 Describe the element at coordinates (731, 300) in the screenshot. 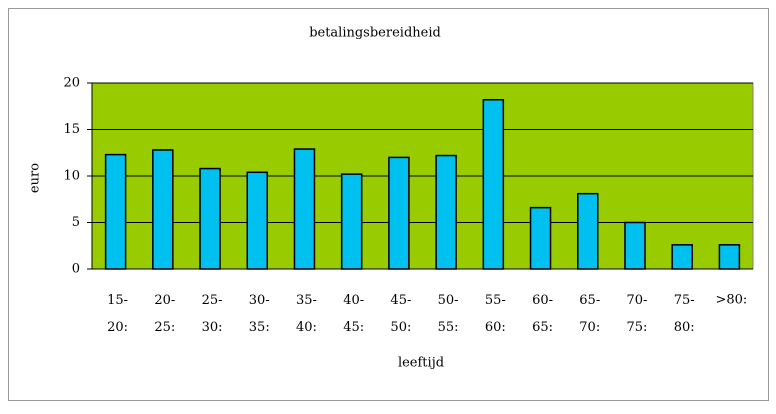

I see `x-tick-label: >80:` at that location.